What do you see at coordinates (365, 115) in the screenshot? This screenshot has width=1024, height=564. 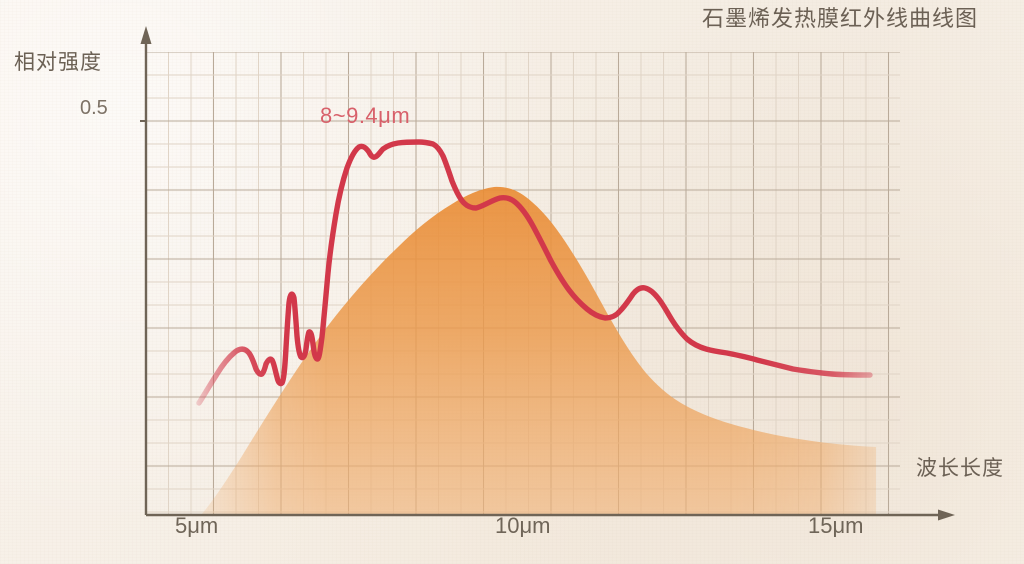 I see `peak-band-annotation: 8~9.4μm` at bounding box center [365, 115].